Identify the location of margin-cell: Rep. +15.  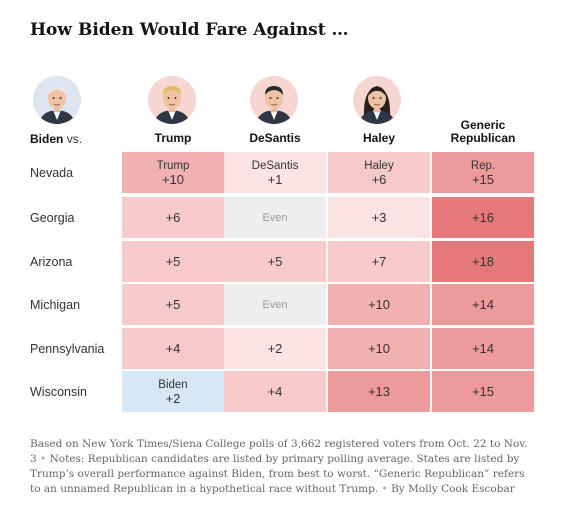
(483, 172).